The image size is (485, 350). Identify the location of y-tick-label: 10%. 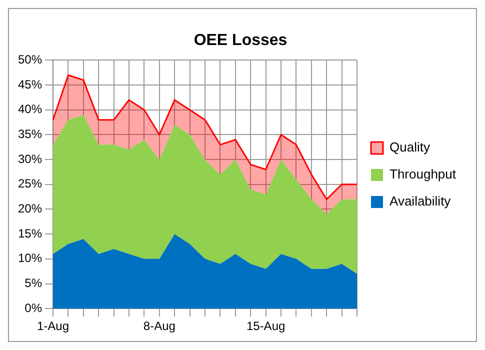
(30, 258).